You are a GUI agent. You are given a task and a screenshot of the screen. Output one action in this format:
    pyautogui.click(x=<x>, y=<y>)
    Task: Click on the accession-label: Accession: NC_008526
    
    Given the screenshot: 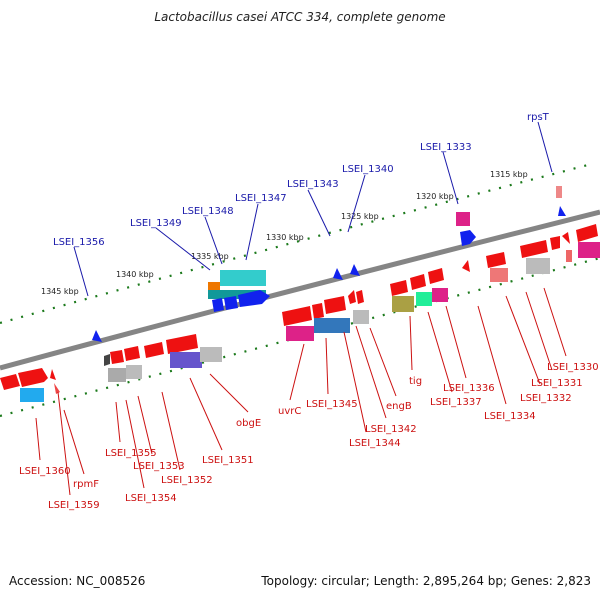 What is the action you would take?
    pyautogui.click(x=77, y=581)
    